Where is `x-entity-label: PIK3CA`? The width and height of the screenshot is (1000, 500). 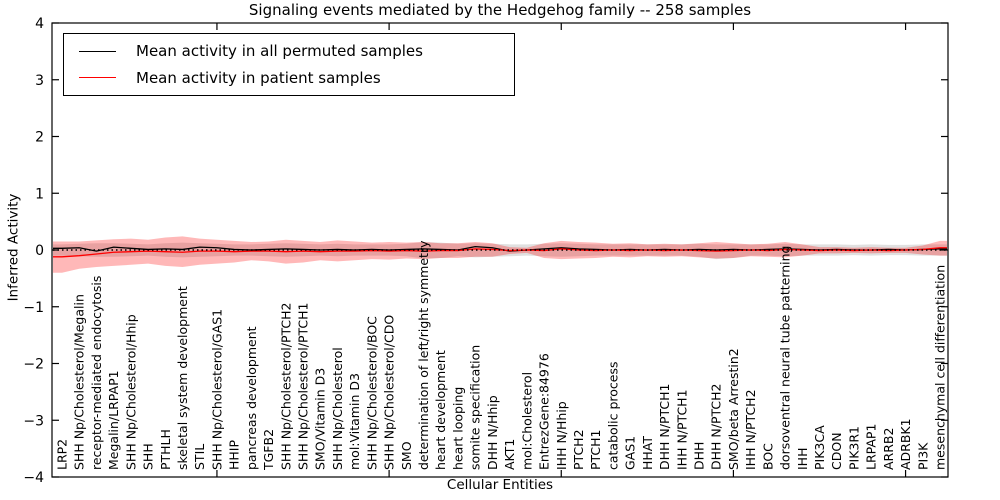
x-entity-label: PIK3CA is located at coordinates (819, 447).